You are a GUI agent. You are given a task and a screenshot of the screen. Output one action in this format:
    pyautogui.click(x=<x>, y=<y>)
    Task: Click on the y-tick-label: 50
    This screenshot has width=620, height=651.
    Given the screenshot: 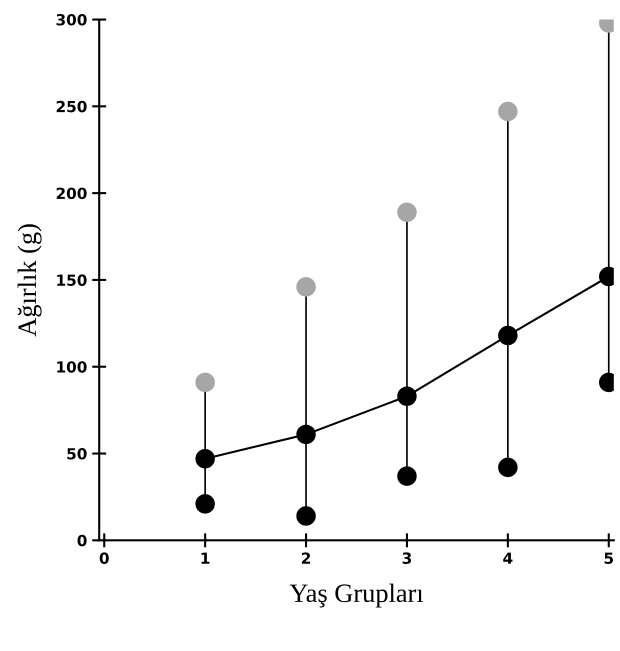 What is the action you would take?
    pyautogui.click(x=77, y=454)
    